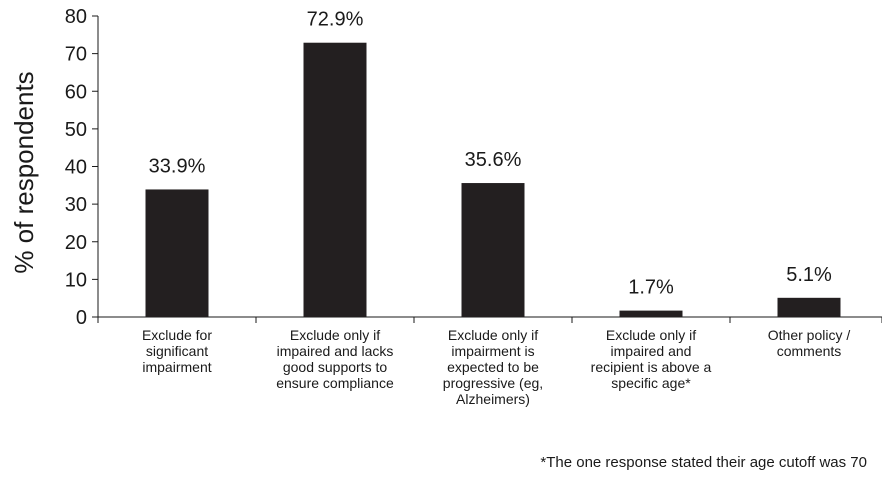 Image resolution: width=882 pixels, height=483 pixels. Describe the element at coordinates (76, 280) in the screenshot. I see `y-tick-label: 10` at that location.